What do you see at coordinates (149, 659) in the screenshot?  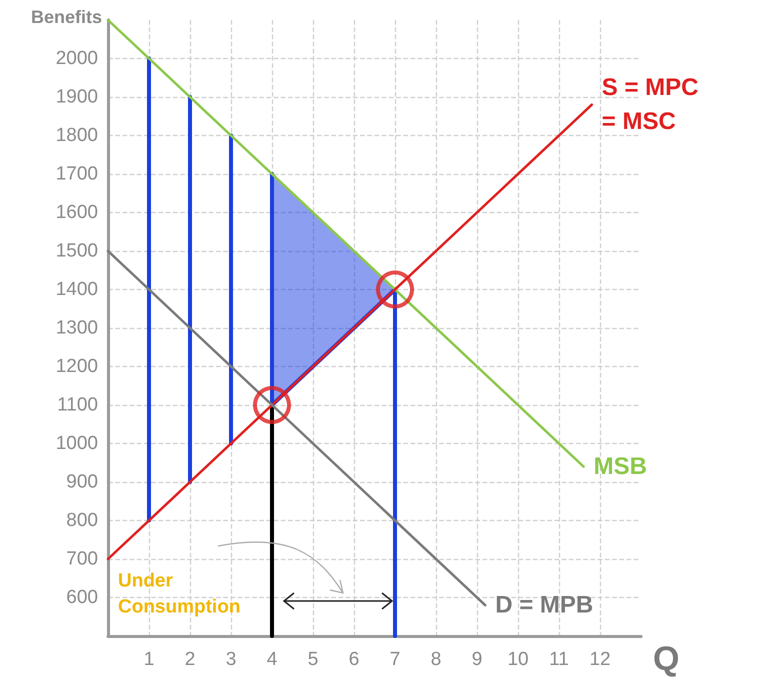 I see `x-tick-label: 1` at bounding box center [149, 659].